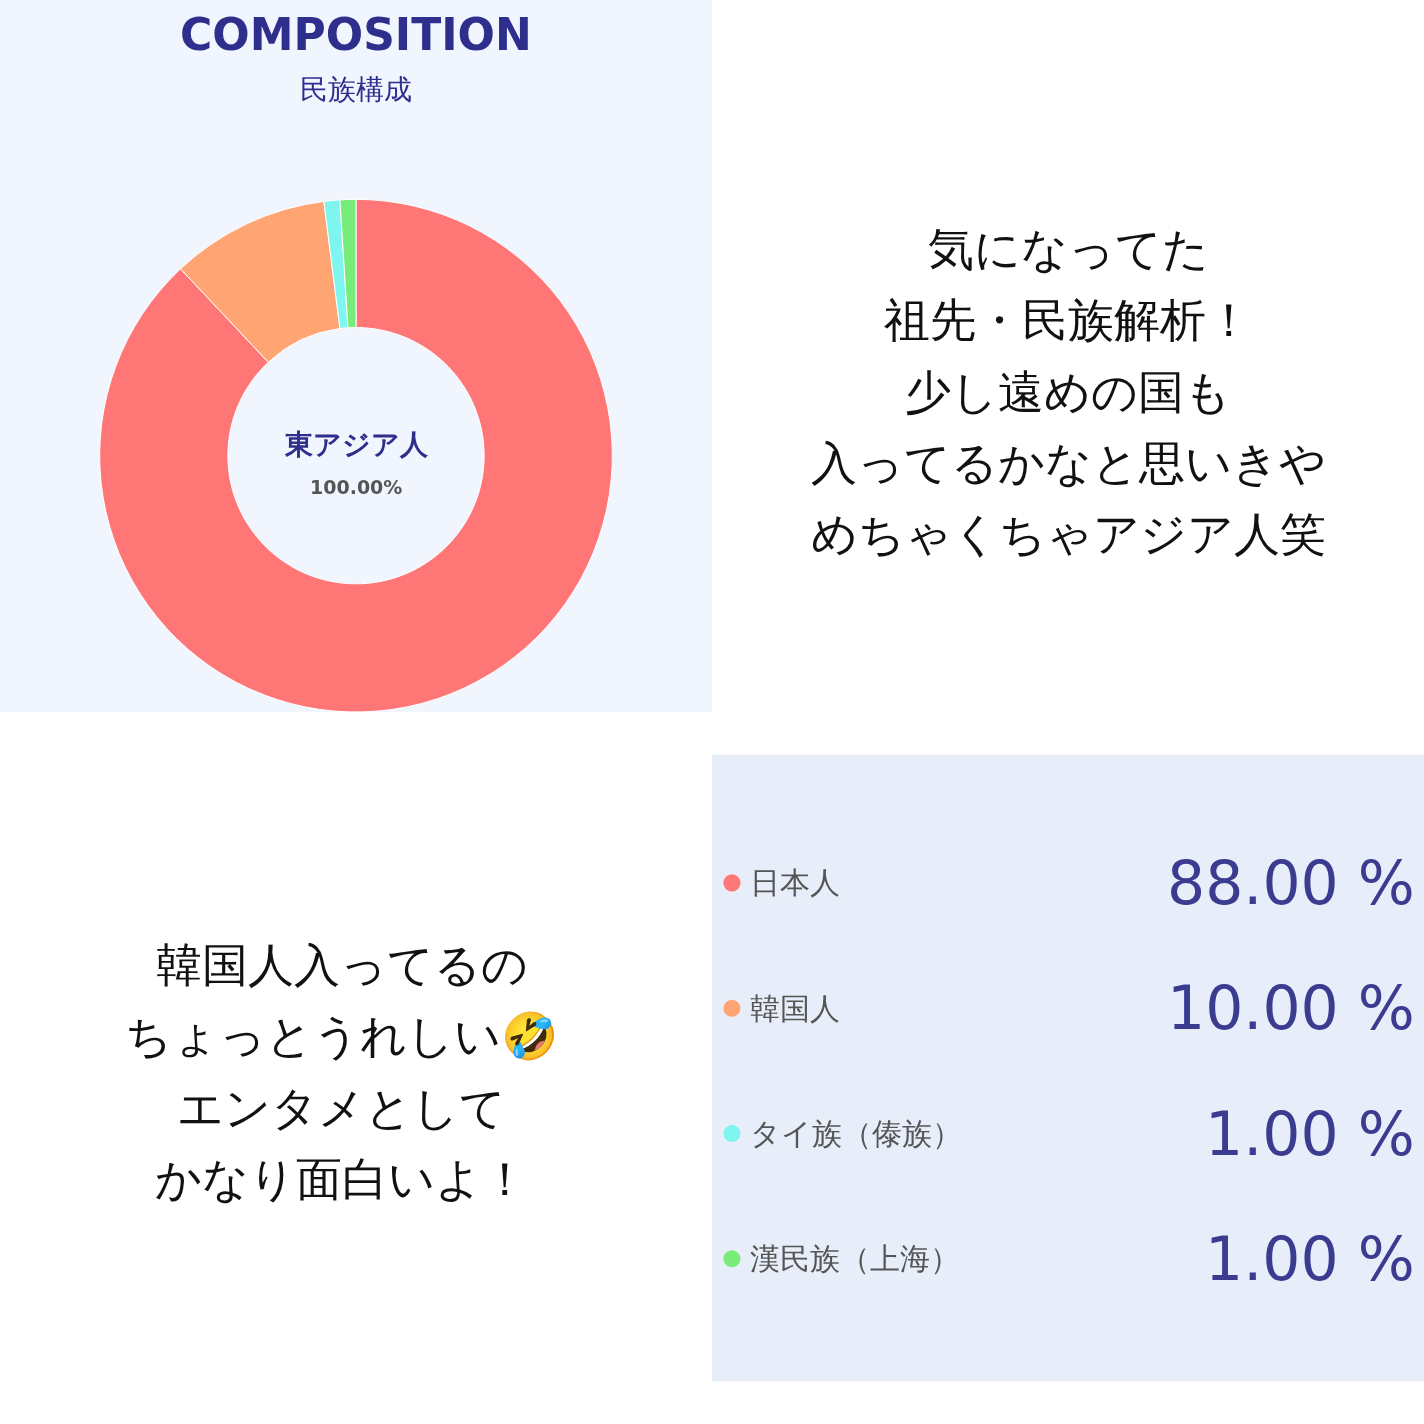 Image resolution: width=1424 pixels, height=1424 pixels. Describe the element at coordinates (356, 487) in the screenshot. I see `text: 100.00%` at that location.